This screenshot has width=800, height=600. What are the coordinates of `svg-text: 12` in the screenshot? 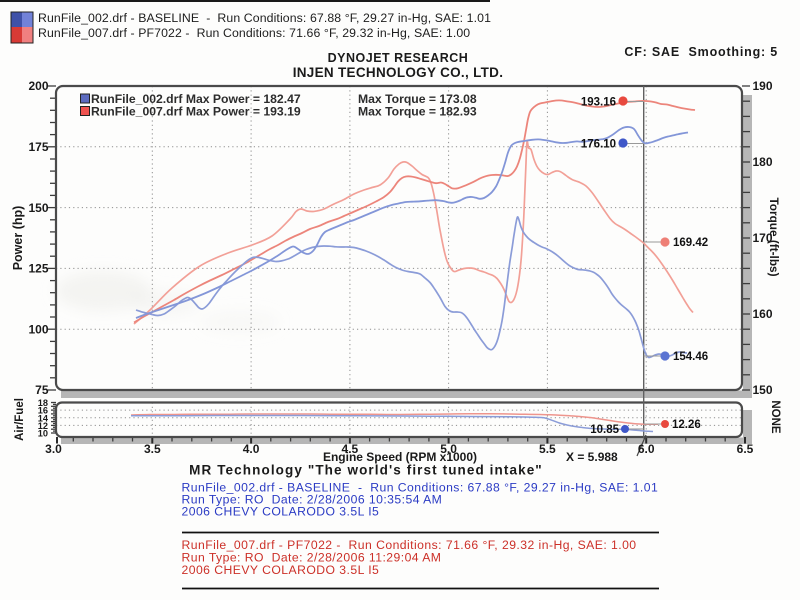 It's located at (43, 426).